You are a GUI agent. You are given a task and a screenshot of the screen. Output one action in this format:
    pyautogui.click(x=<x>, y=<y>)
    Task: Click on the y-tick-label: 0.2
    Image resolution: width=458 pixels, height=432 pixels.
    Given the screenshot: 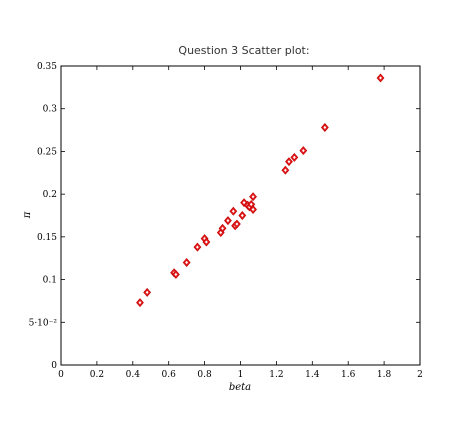 What is the action you would take?
    pyautogui.click(x=50, y=195)
    